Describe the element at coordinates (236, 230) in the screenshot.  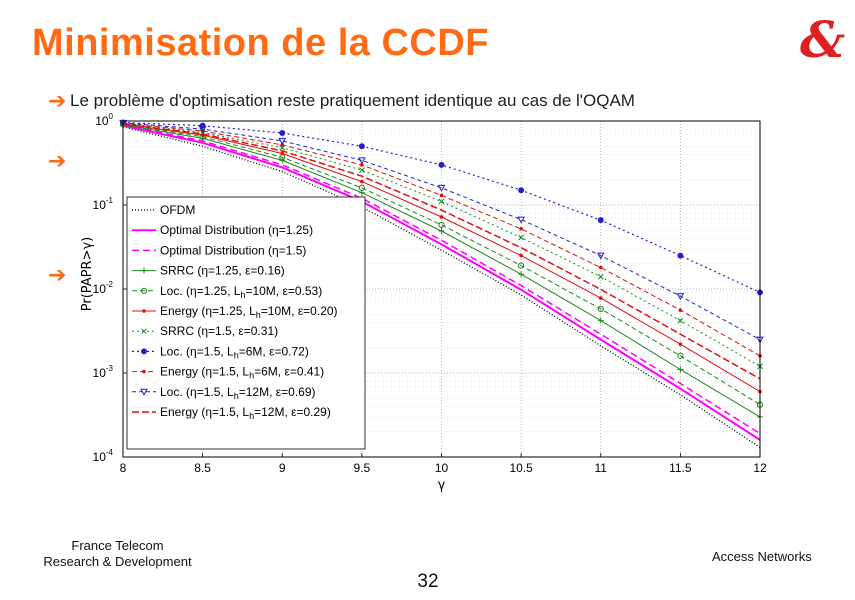
I see `legend-label: Optimal Distribution (η=1.25)` at that location.